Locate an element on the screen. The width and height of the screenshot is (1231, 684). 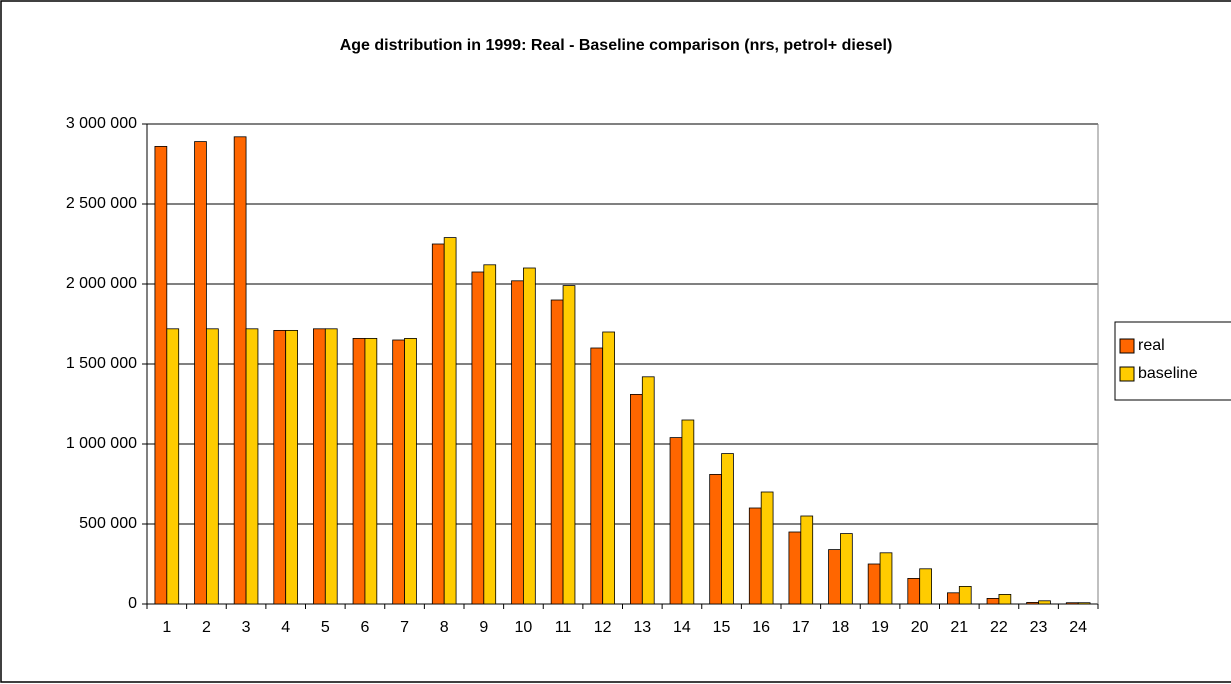
x-tick-label: 7 is located at coordinates (404, 627).